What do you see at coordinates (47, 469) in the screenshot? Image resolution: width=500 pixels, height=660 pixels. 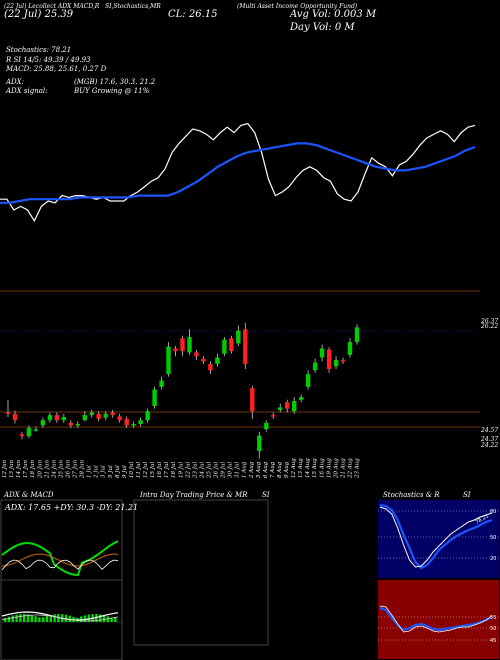 I see `date-label: 21 Jun` at bounding box center [47, 469].